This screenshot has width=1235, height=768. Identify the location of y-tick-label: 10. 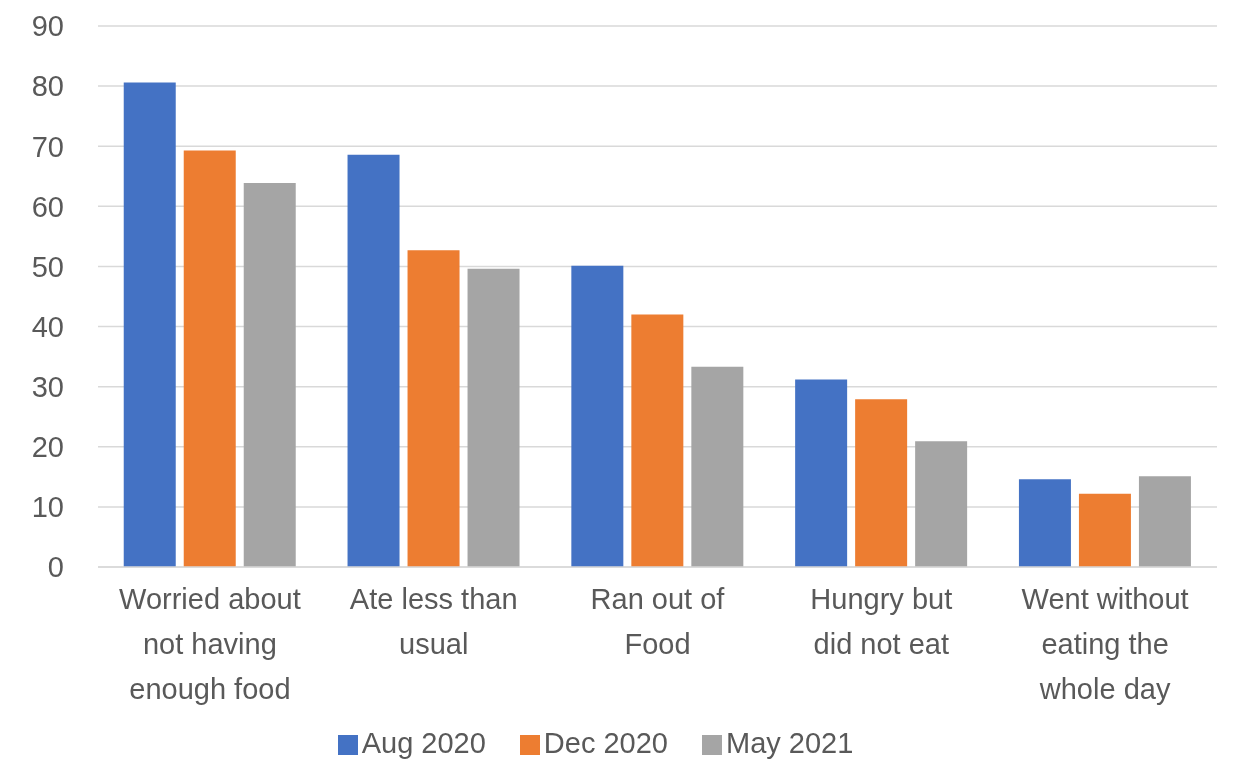
(47, 507).